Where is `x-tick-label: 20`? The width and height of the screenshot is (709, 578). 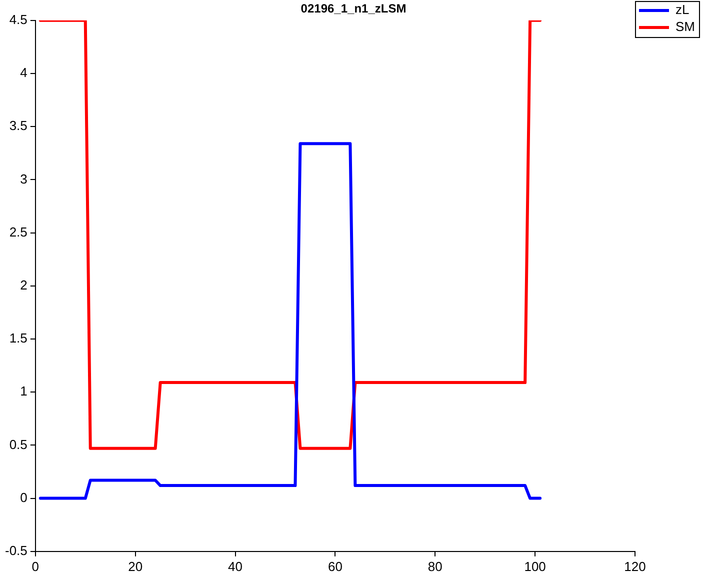
x-tick-label: 20 is located at coordinates (135, 566).